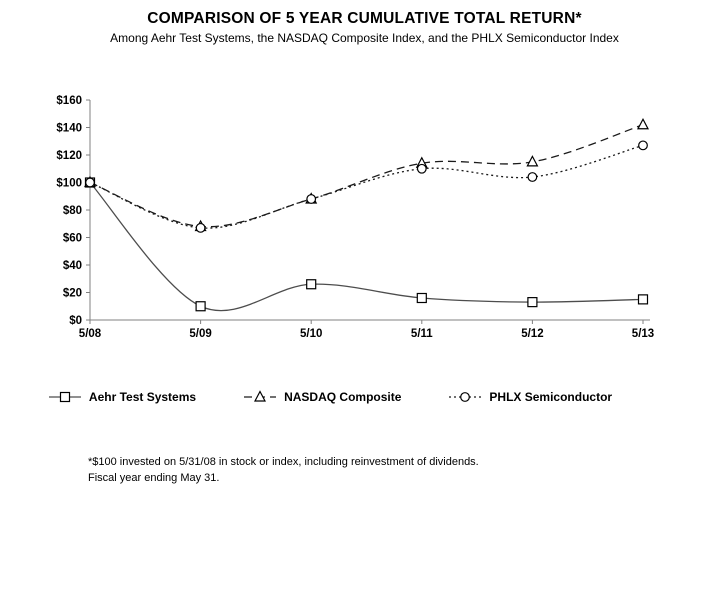 Image resolution: width=709 pixels, height=589 pixels. Describe the element at coordinates (69, 101) in the screenshot. I see `y-tick-label: $160` at that location.